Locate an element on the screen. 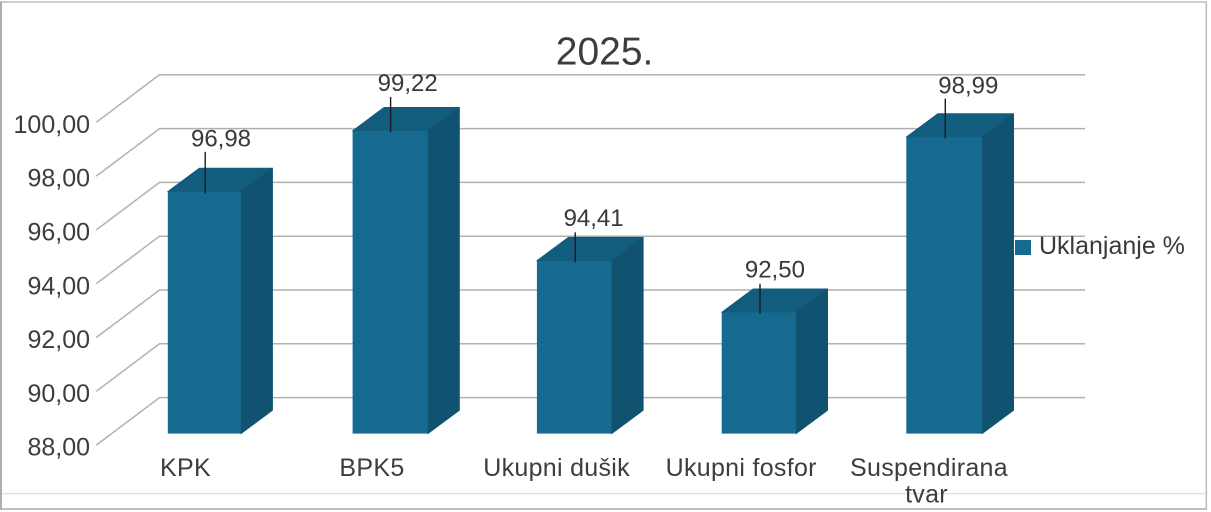 The height and width of the screenshot is (512, 1211). svg-text: 94,00 is located at coordinates (58, 286).